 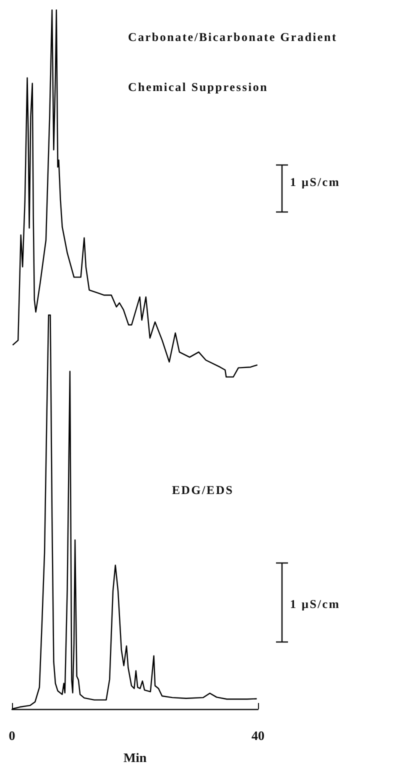 What do you see at coordinates (198, 87) in the screenshot?
I see `annotation: Chemical Suppression` at bounding box center [198, 87].